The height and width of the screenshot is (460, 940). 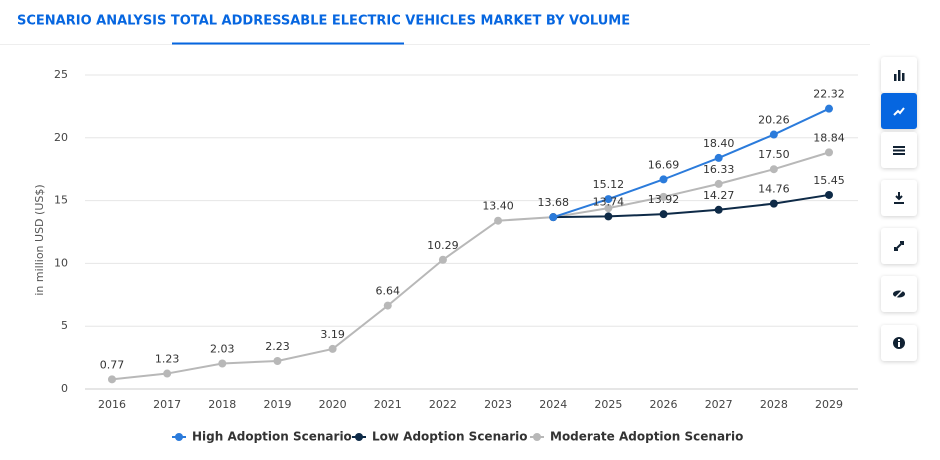 I want to click on x-tick-label: 2025, so click(x=608, y=404).